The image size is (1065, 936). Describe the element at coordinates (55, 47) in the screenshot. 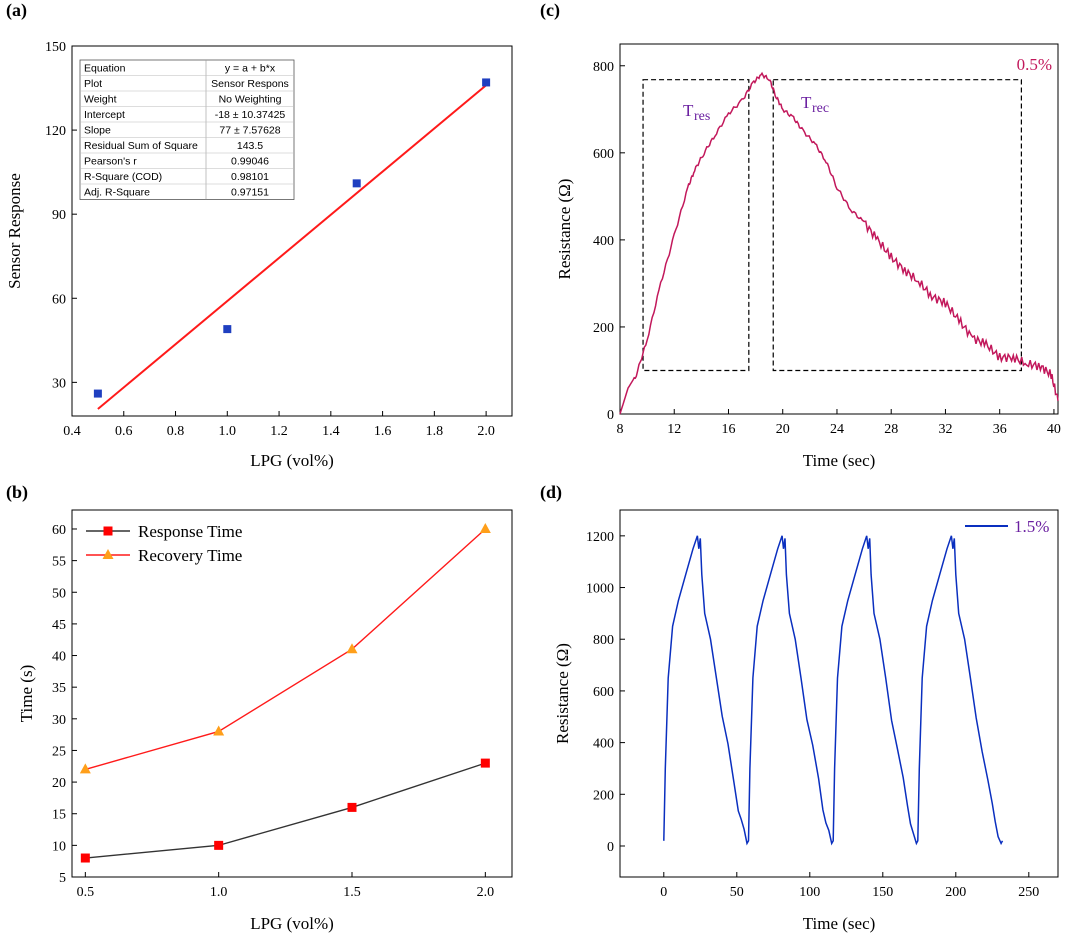

I see `y-tick-label: 150` at that location.